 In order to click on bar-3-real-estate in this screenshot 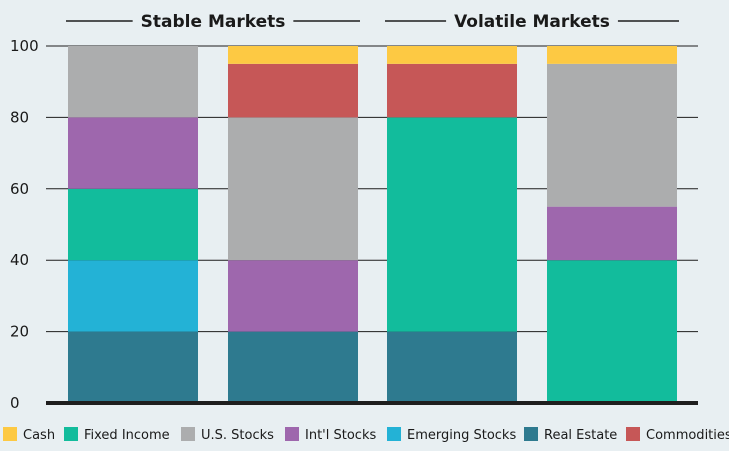, I will do `click(452, 367)`.